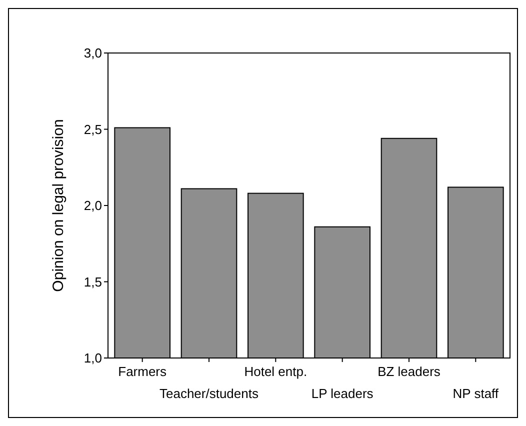 The image size is (526, 426). Describe the element at coordinates (93, 282) in the screenshot. I see `y-tick-label: 1,5` at that location.